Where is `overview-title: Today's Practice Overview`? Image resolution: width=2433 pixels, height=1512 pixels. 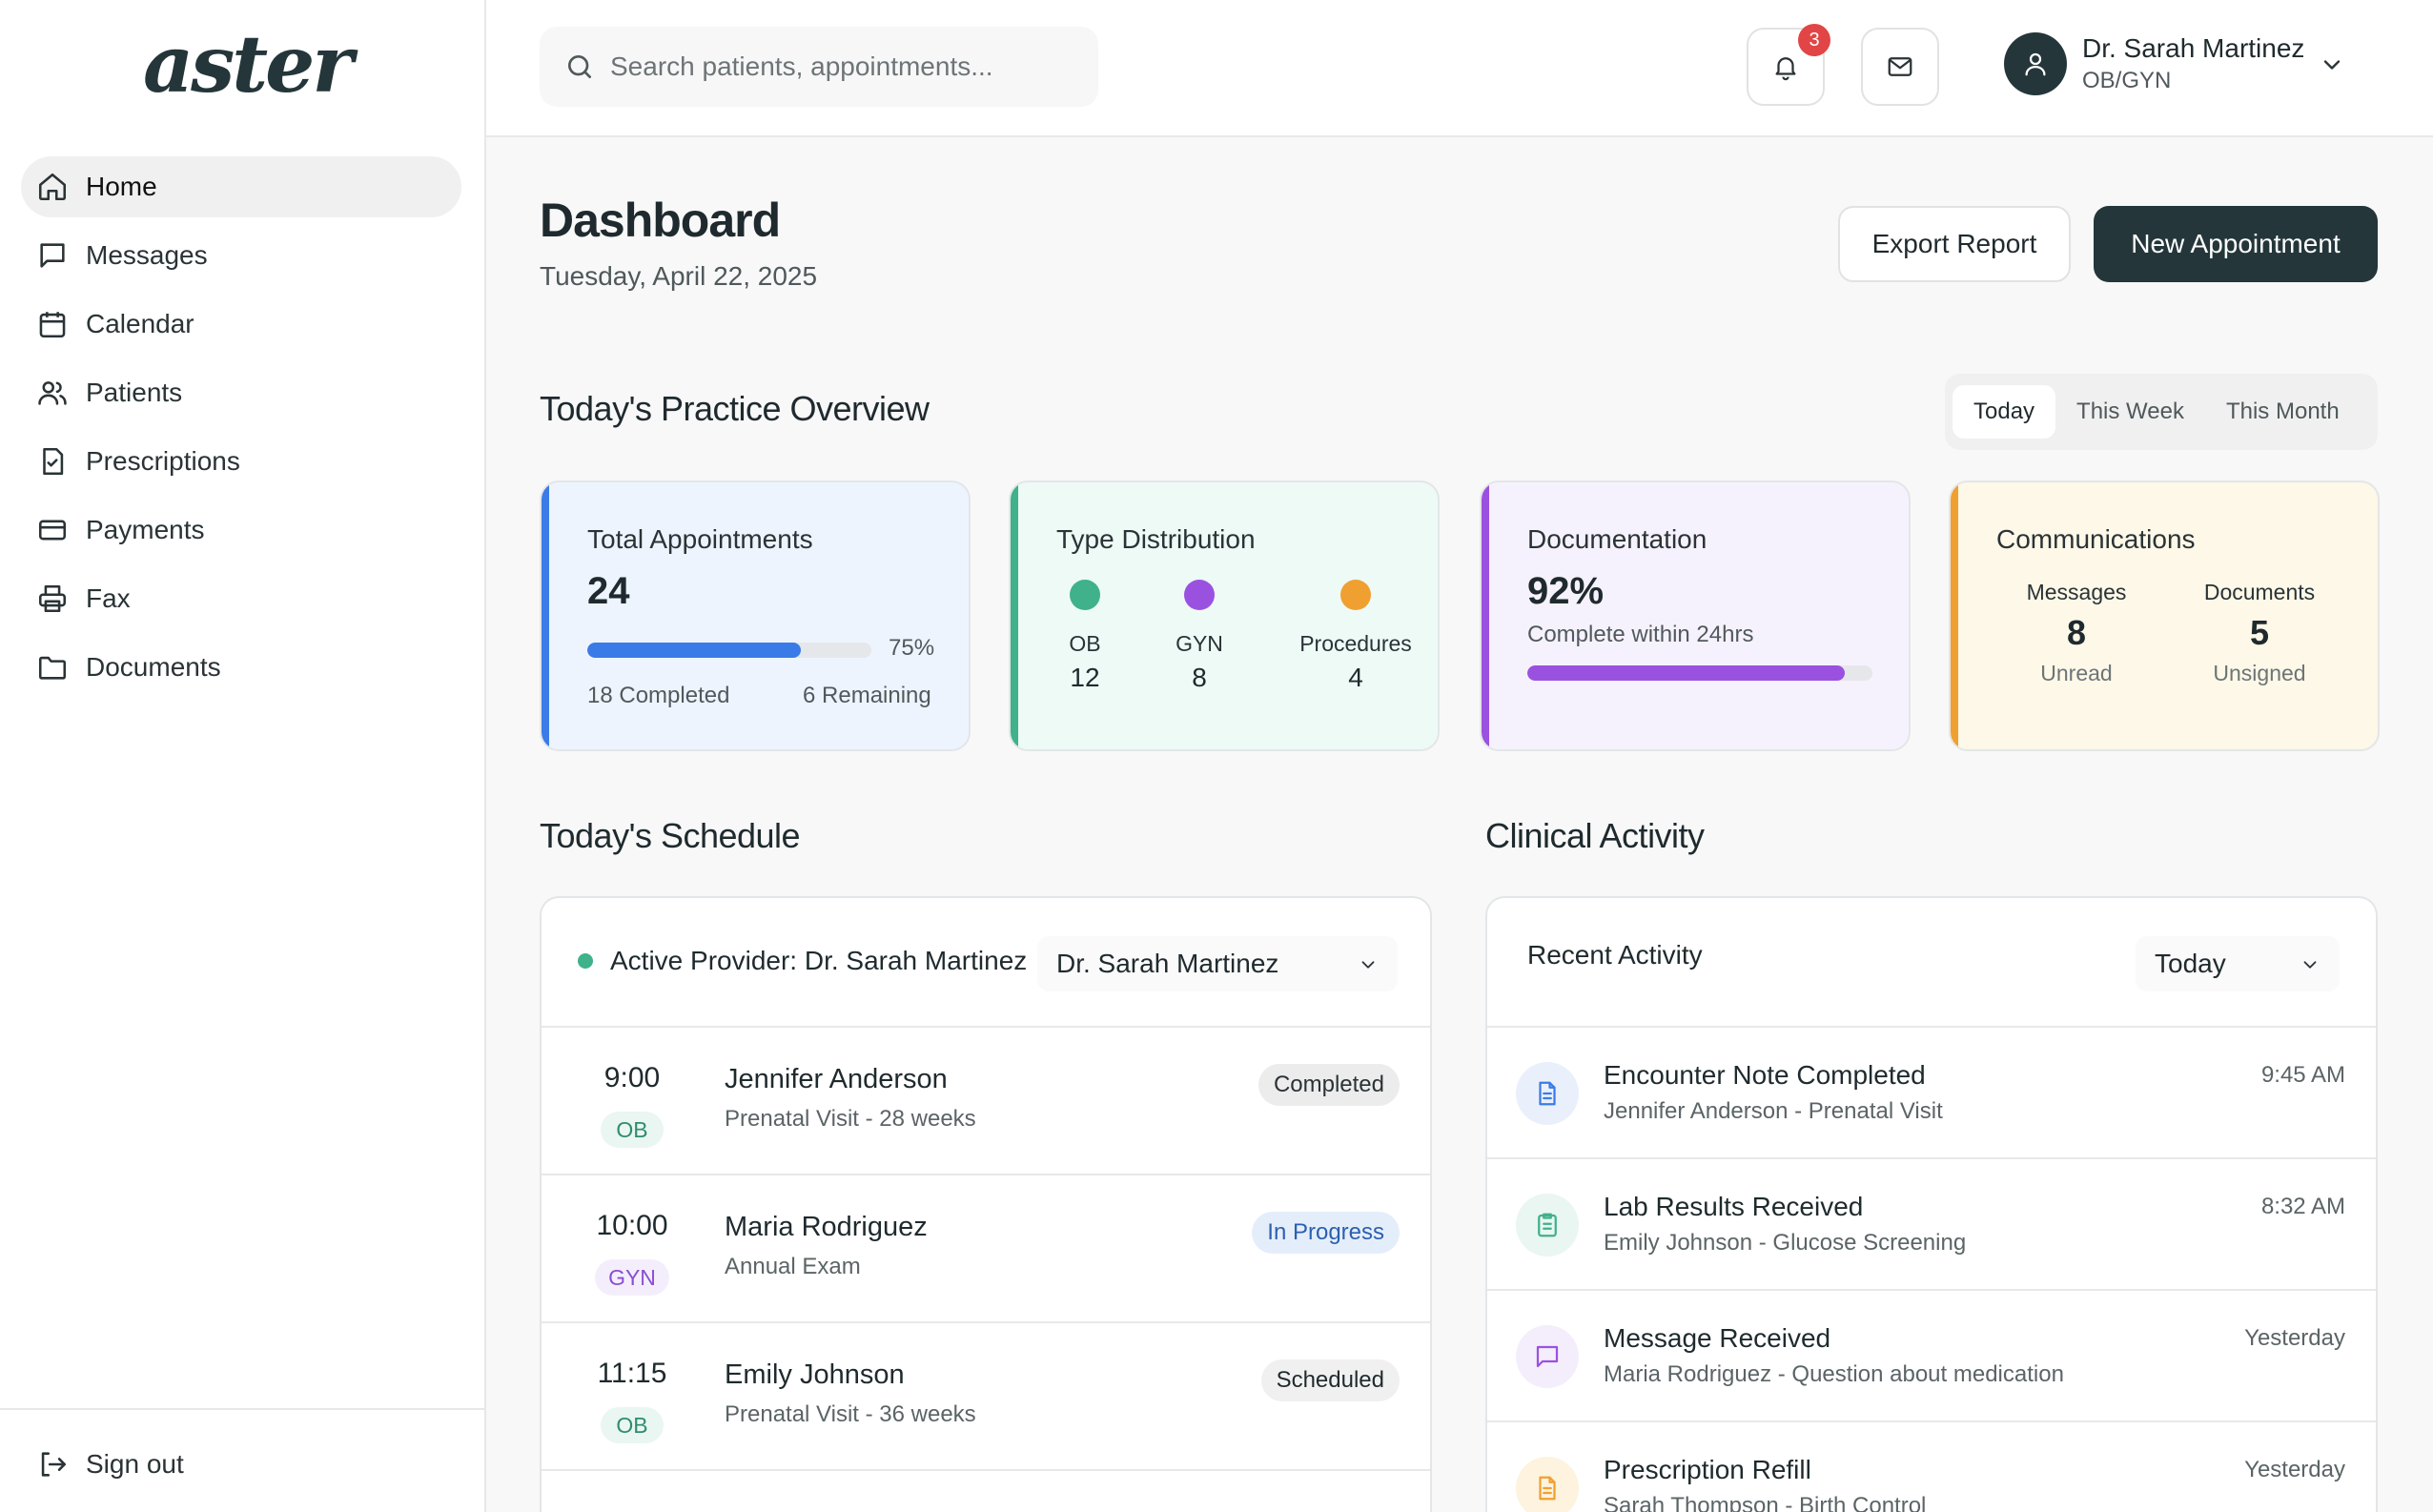
overview-title: Today's Practice Overview is located at coordinates (735, 408).